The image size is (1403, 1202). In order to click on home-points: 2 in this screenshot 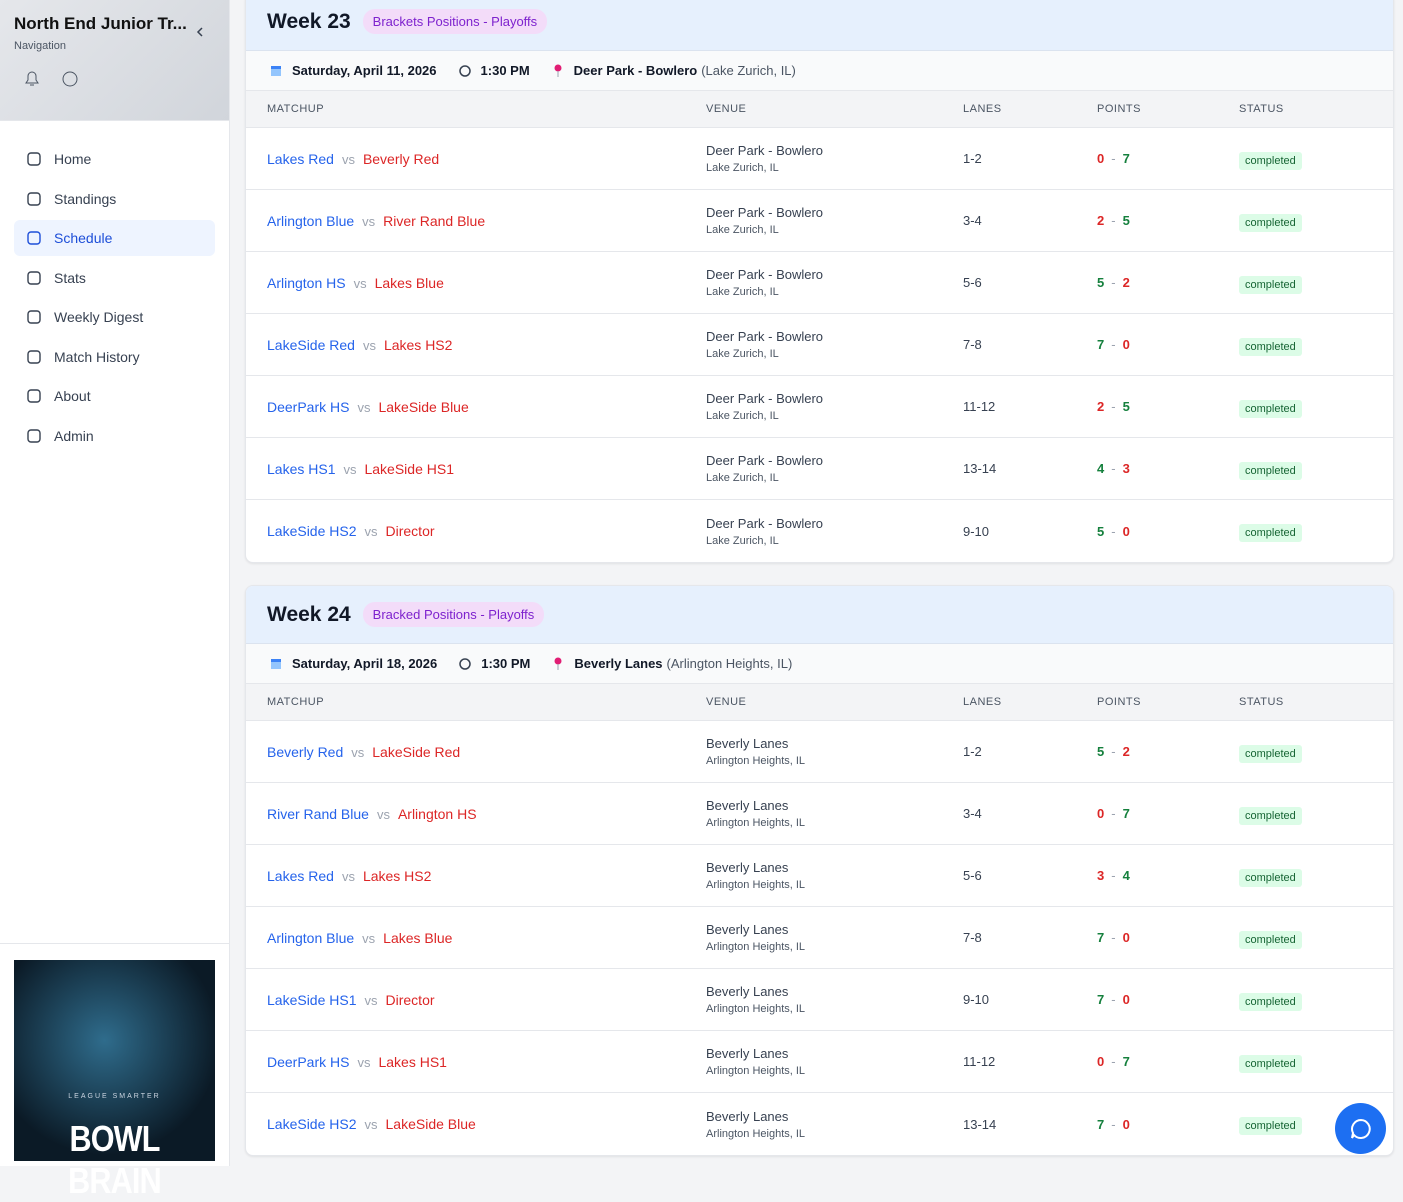, I will do `click(1101, 220)`.